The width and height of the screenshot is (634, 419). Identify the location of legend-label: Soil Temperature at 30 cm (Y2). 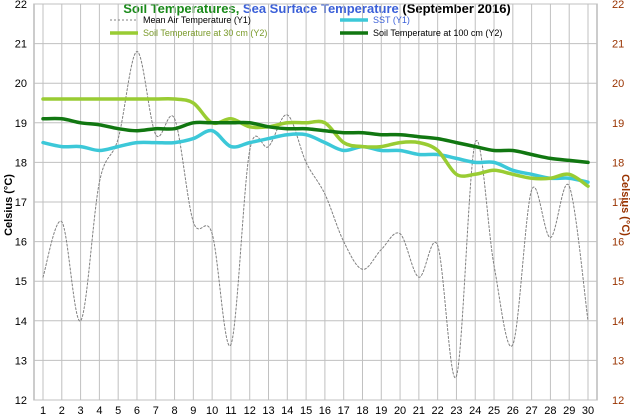
(205, 33).